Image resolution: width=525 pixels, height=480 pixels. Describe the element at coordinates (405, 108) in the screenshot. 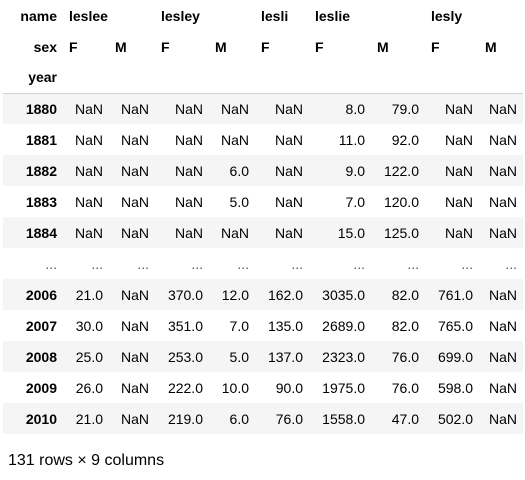

I see `table-cell: 79.0` at that location.